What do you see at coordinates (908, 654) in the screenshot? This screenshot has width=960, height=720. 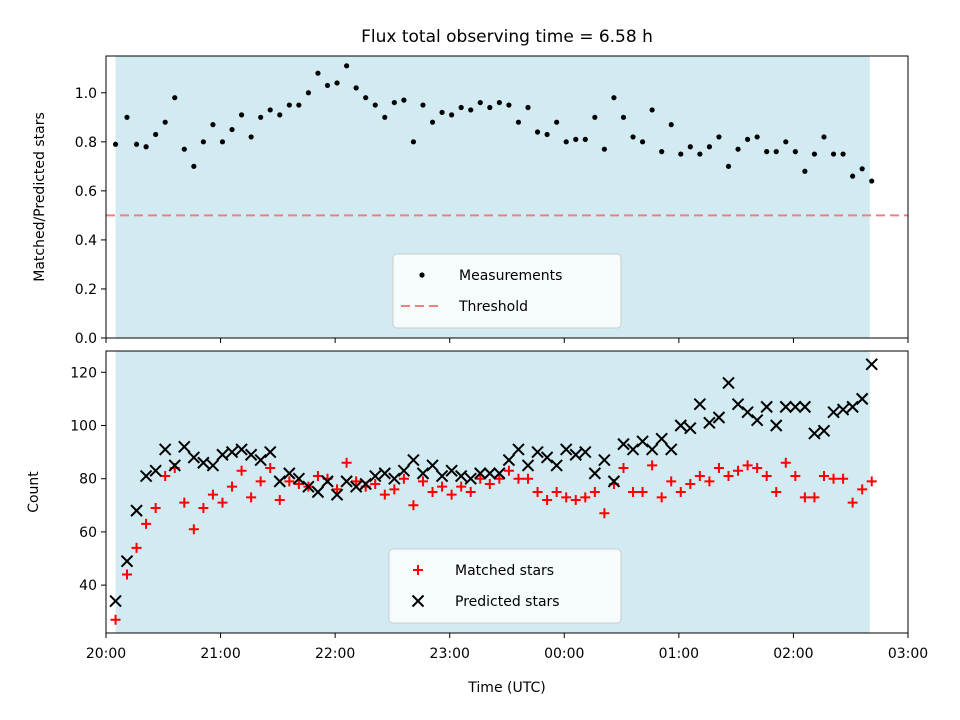 I see `x-tick-label: 03:00` at bounding box center [908, 654].